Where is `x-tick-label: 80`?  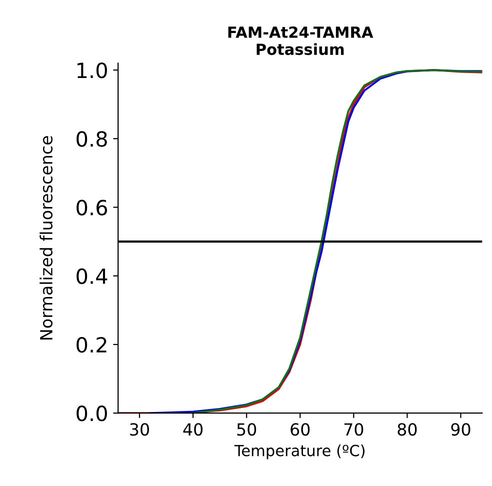
x-tick-label: 80 is located at coordinates (407, 429).